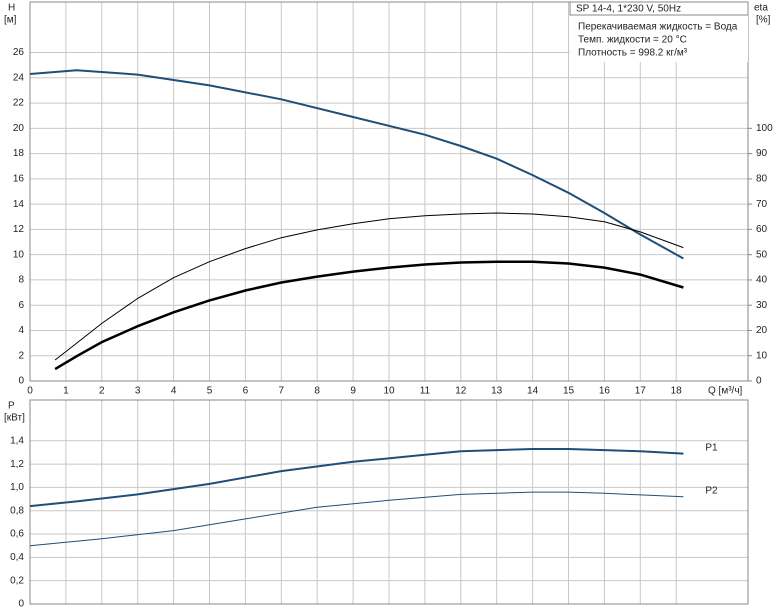  I want to click on y-tick-label: 16, so click(19, 179).